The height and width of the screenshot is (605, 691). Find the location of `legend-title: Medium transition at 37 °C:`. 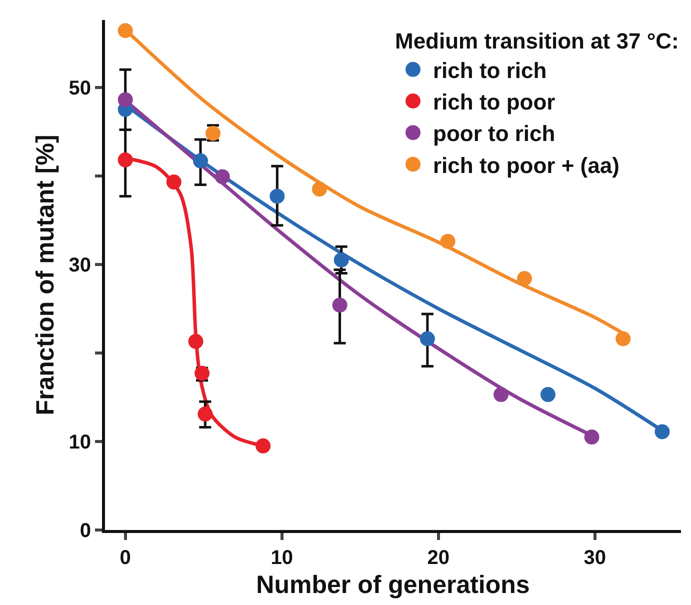

legend-title: Medium transition at 37 °C: is located at coordinates (537, 41).